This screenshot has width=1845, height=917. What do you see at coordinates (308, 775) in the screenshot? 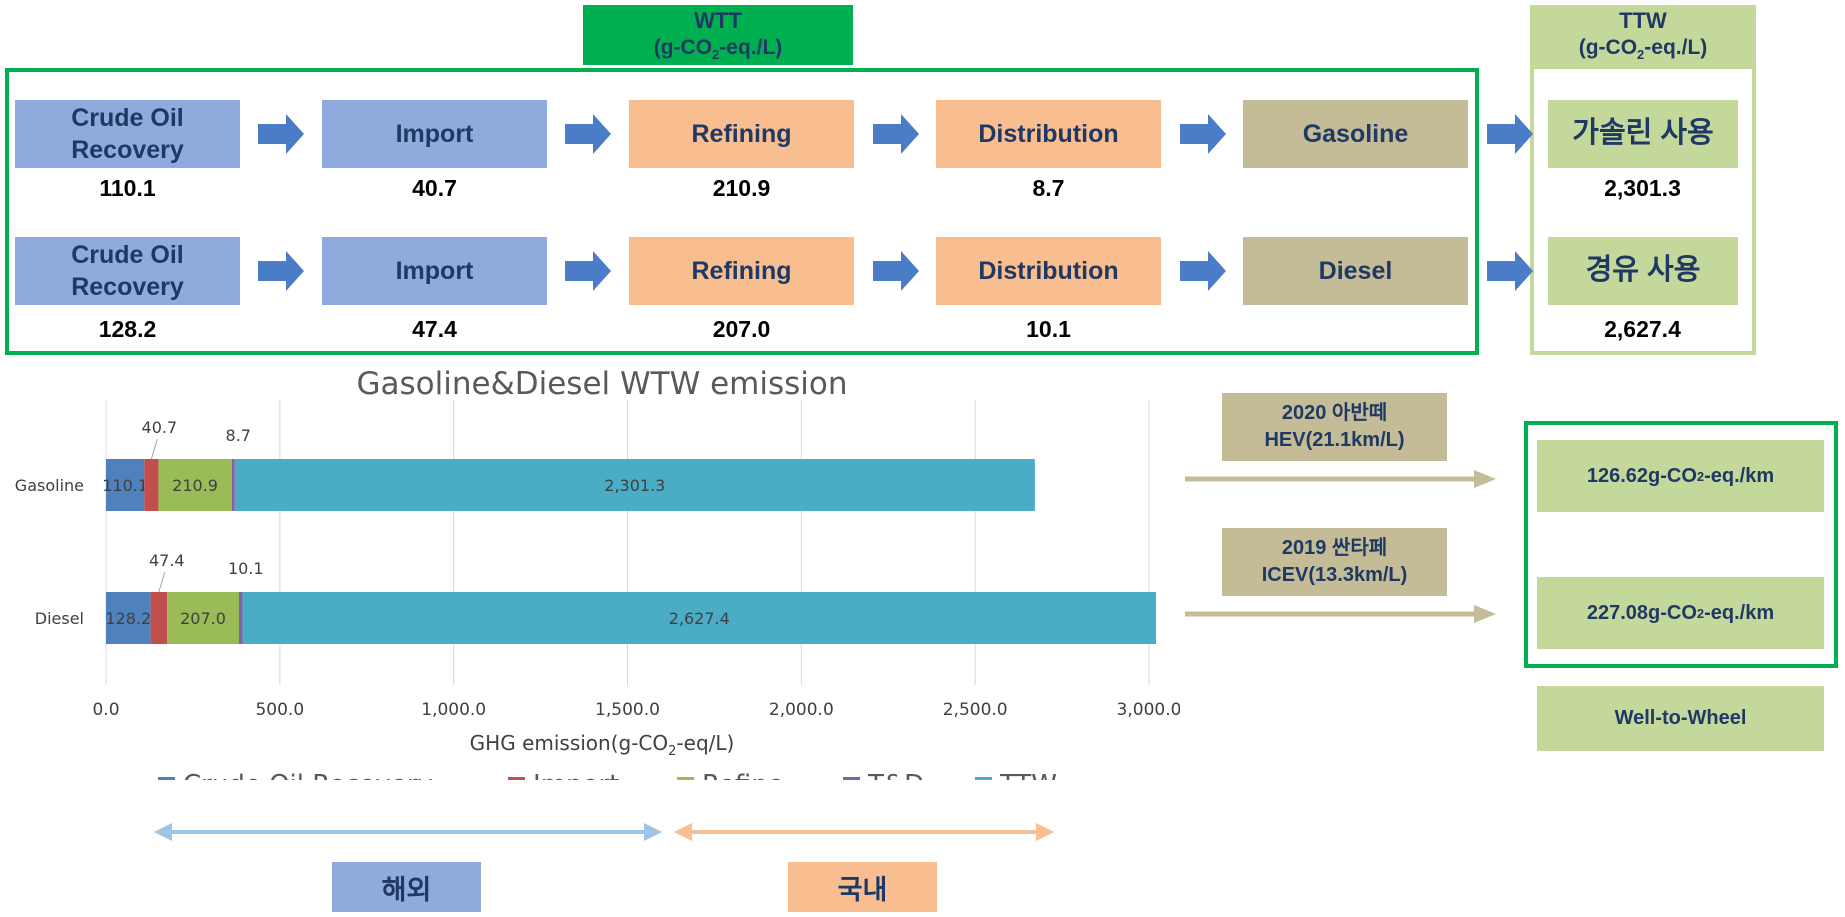
I see `legend-label: Crude Oil Recovery` at bounding box center [308, 775].